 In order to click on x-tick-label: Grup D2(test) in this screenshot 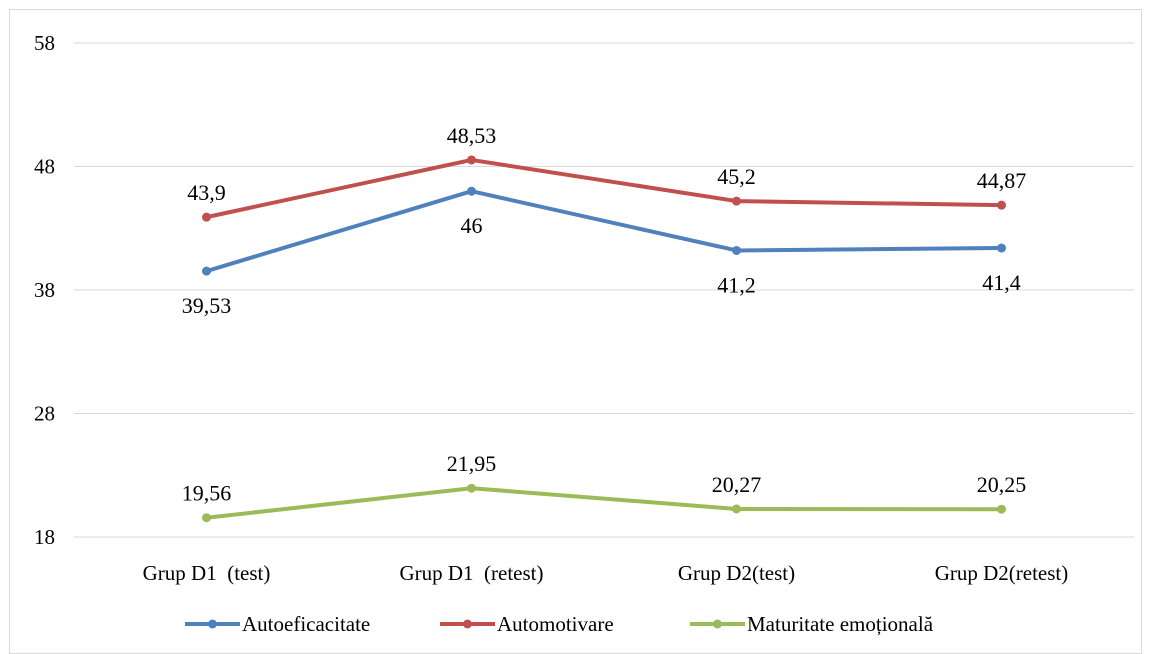, I will do `click(736, 573)`.